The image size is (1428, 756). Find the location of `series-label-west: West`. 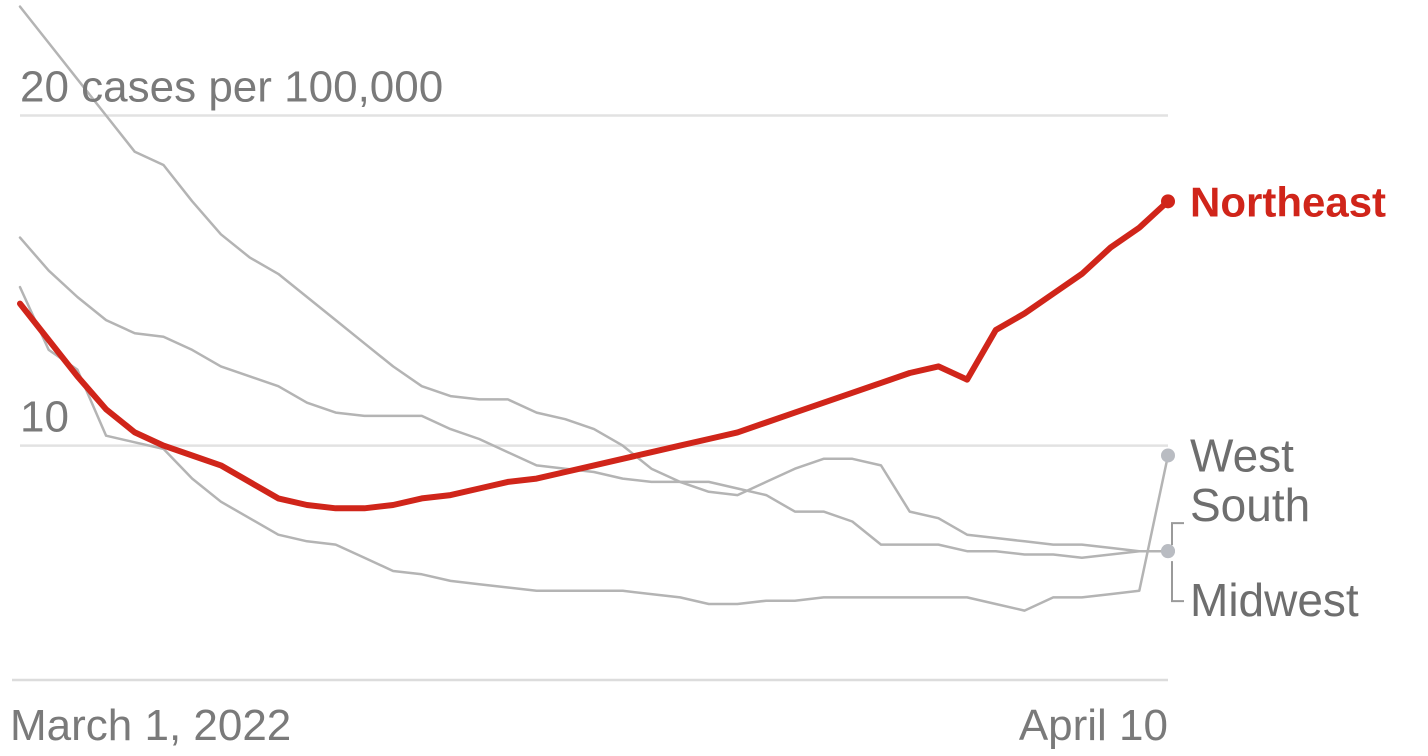

series-label-west: West is located at coordinates (1242, 455).